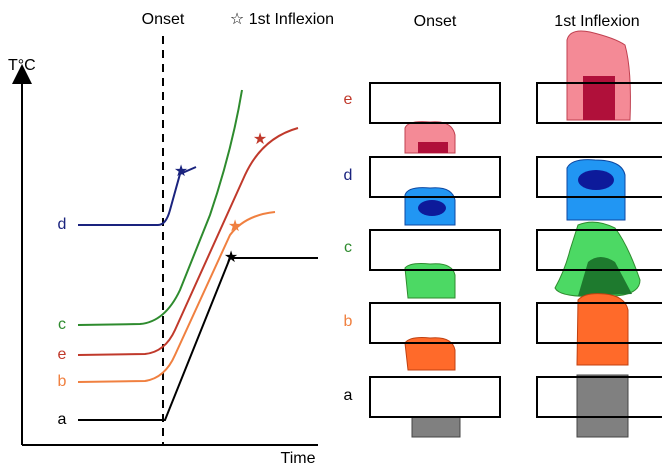 The width and height of the screenshot is (662, 466). What do you see at coordinates (62, 381) in the screenshot?
I see `curve-label: b` at bounding box center [62, 381].